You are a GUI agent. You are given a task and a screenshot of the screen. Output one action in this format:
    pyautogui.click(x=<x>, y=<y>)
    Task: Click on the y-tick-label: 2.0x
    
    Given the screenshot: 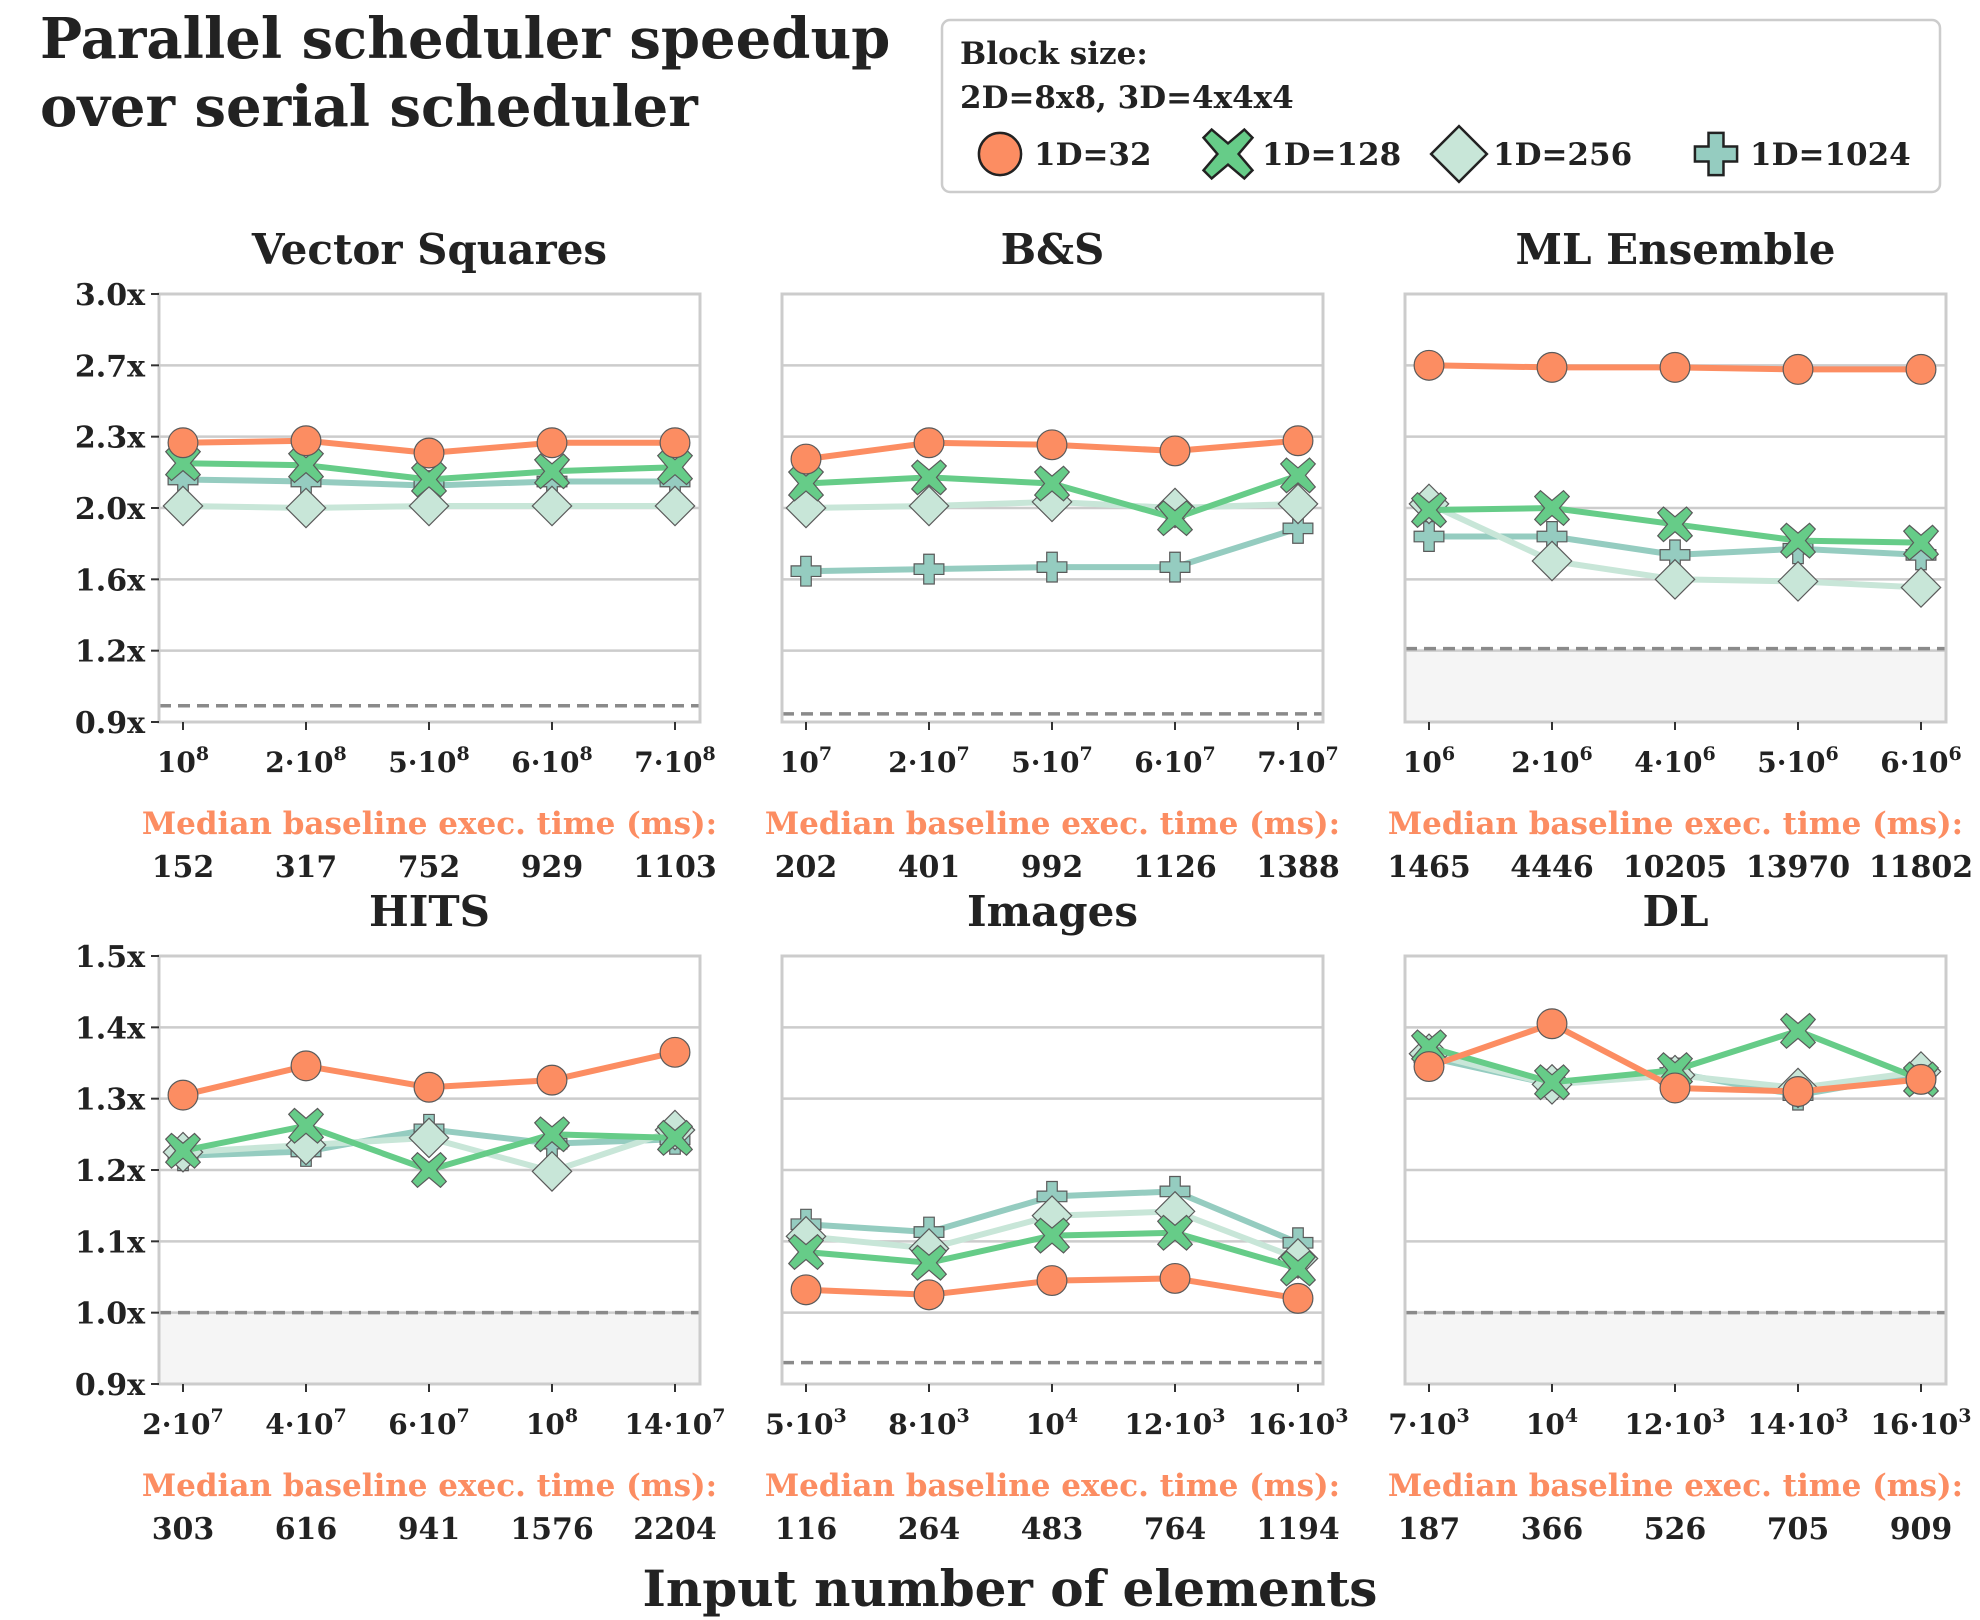 What is the action you would take?
    pyautogui.click(x=110, y=509)
    